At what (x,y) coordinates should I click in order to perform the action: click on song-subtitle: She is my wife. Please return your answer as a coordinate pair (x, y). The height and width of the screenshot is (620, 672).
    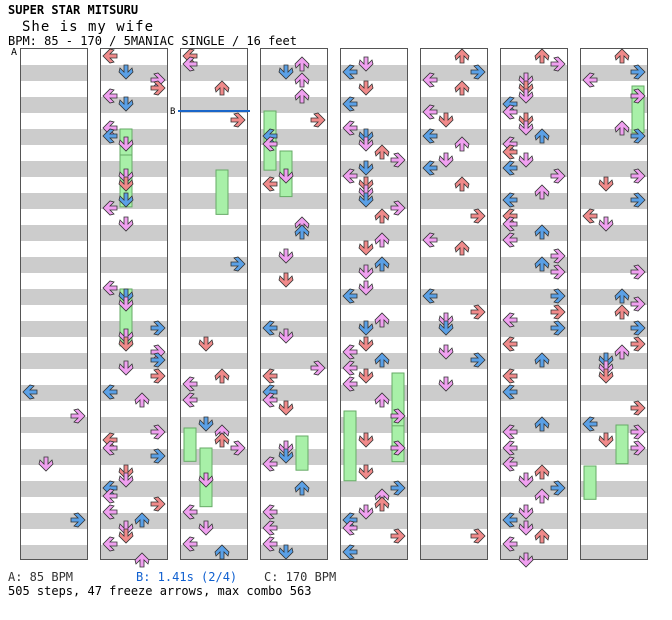
    Looking at the image, I should click on (88, 27).